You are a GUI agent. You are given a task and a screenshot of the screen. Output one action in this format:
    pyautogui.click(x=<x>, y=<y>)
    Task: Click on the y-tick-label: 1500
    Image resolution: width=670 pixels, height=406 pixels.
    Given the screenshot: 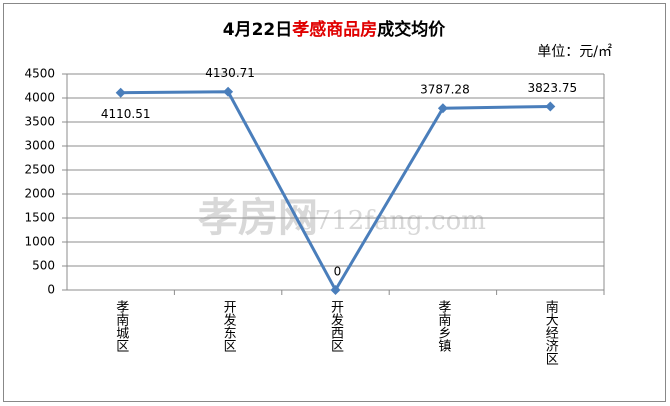 What is the action you would take?
    pyautogui.click(x=39, y=218)
    